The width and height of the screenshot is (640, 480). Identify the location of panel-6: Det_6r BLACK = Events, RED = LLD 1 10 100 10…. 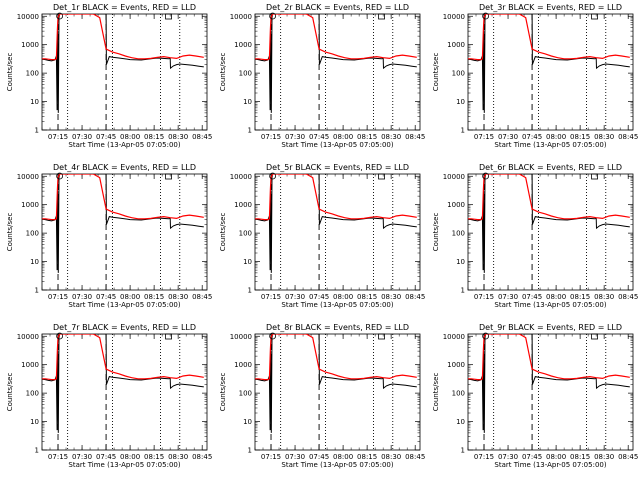
(535, 236).